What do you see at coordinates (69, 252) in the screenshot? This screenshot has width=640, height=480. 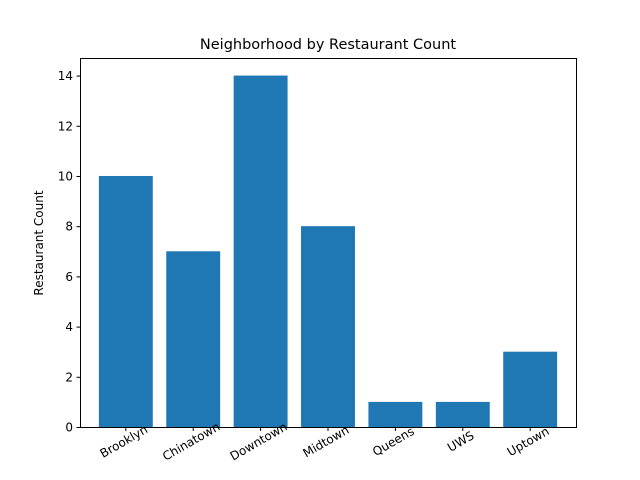 I see `y-axis-ticks: 0 2 4 6 8 10 12 14` at bounding box center [69, 252].